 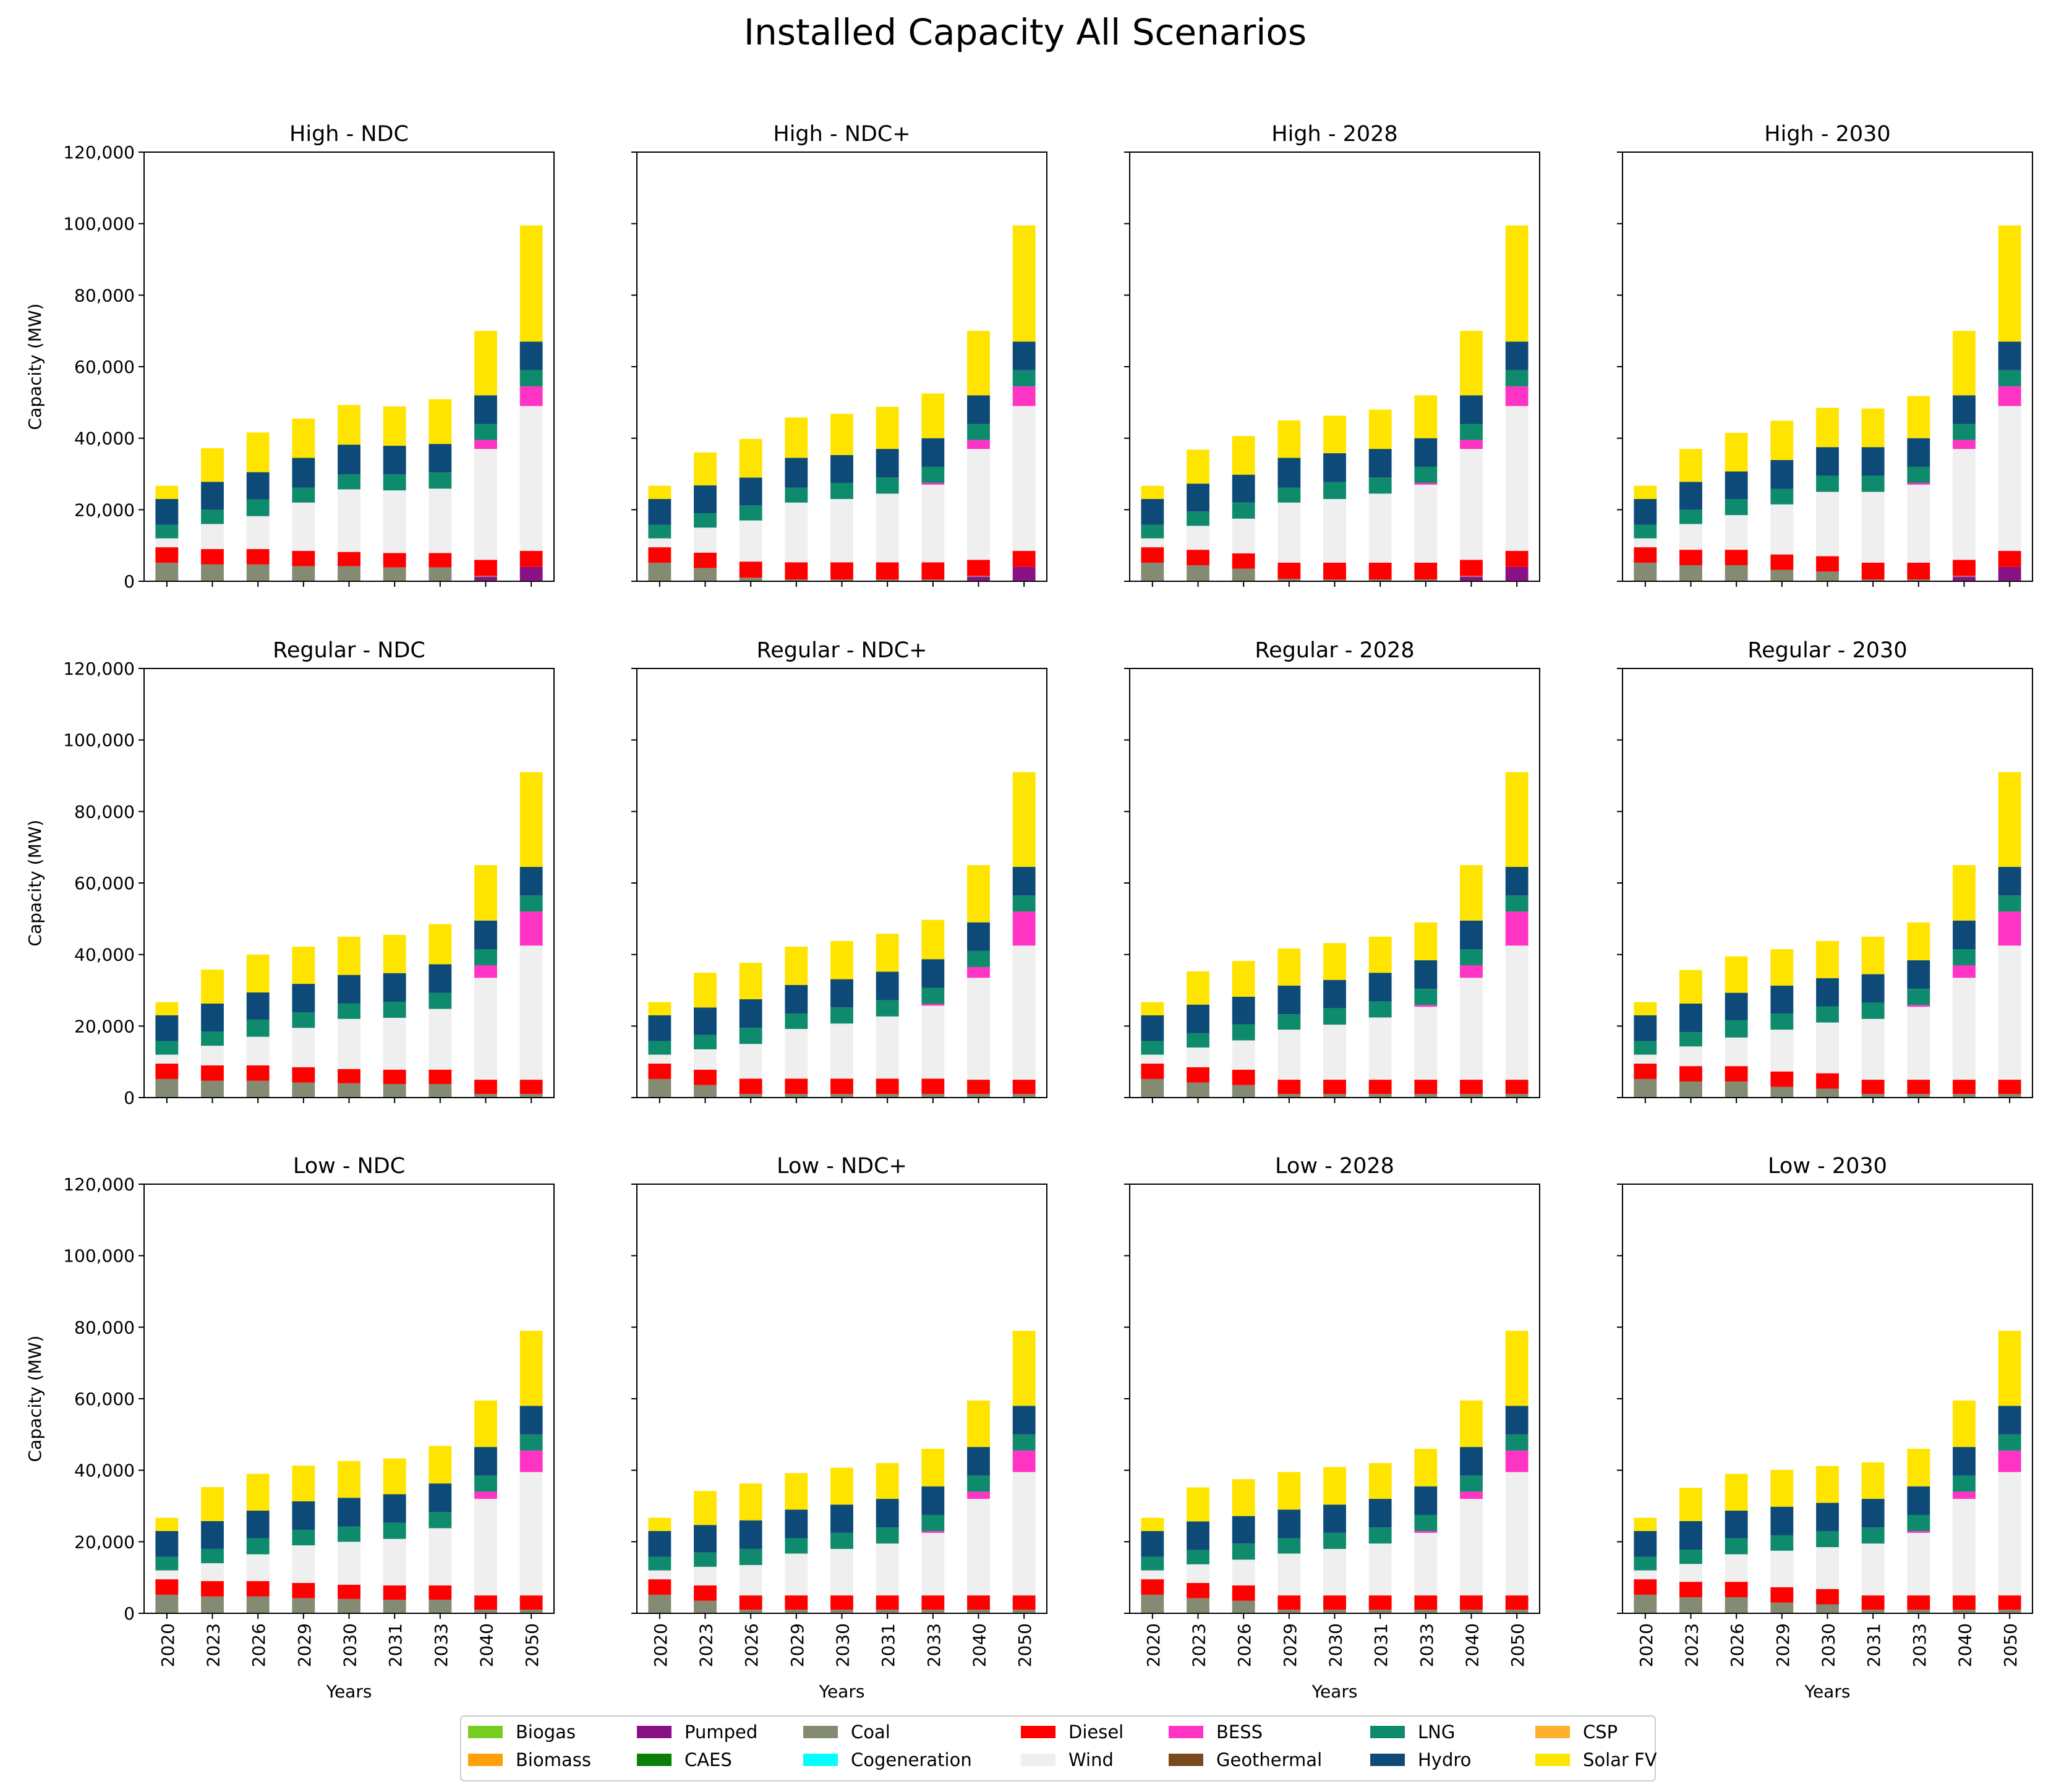 I want to click on y-tick-label: 0, so click(x=129, y=581).